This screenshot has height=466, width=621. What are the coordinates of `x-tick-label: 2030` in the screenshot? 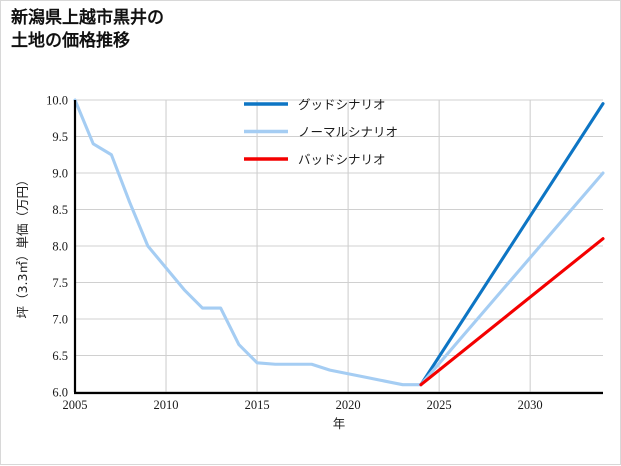 It's located at (530, 405).